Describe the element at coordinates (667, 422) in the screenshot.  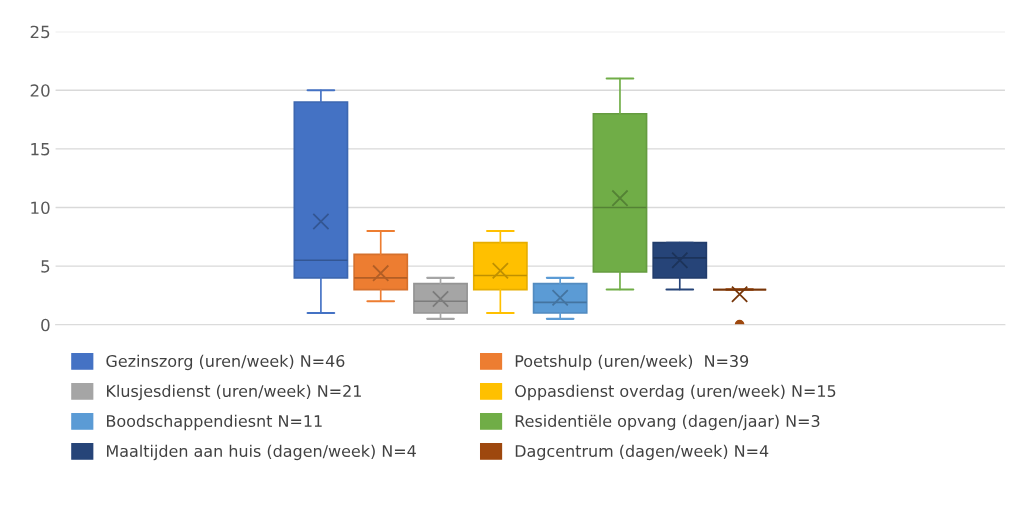
I see `legend-label: Residentiële opvang (dagen/jaar) N=3` at that location.